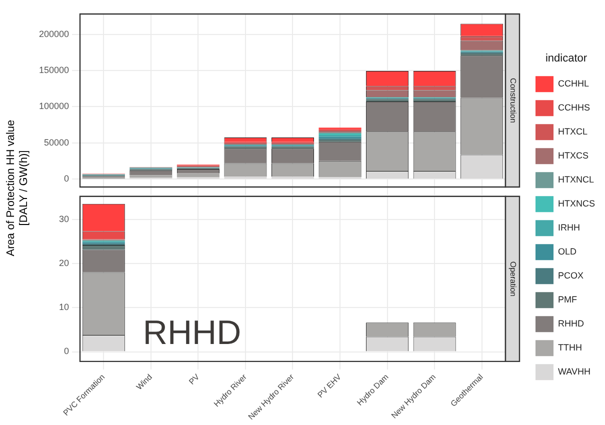 This screenshot has height=425, width=605. What do you see at coordinates (568, 299) in the screenshot?
I see `legend-label: PMF` at bounding box center [568, 299].